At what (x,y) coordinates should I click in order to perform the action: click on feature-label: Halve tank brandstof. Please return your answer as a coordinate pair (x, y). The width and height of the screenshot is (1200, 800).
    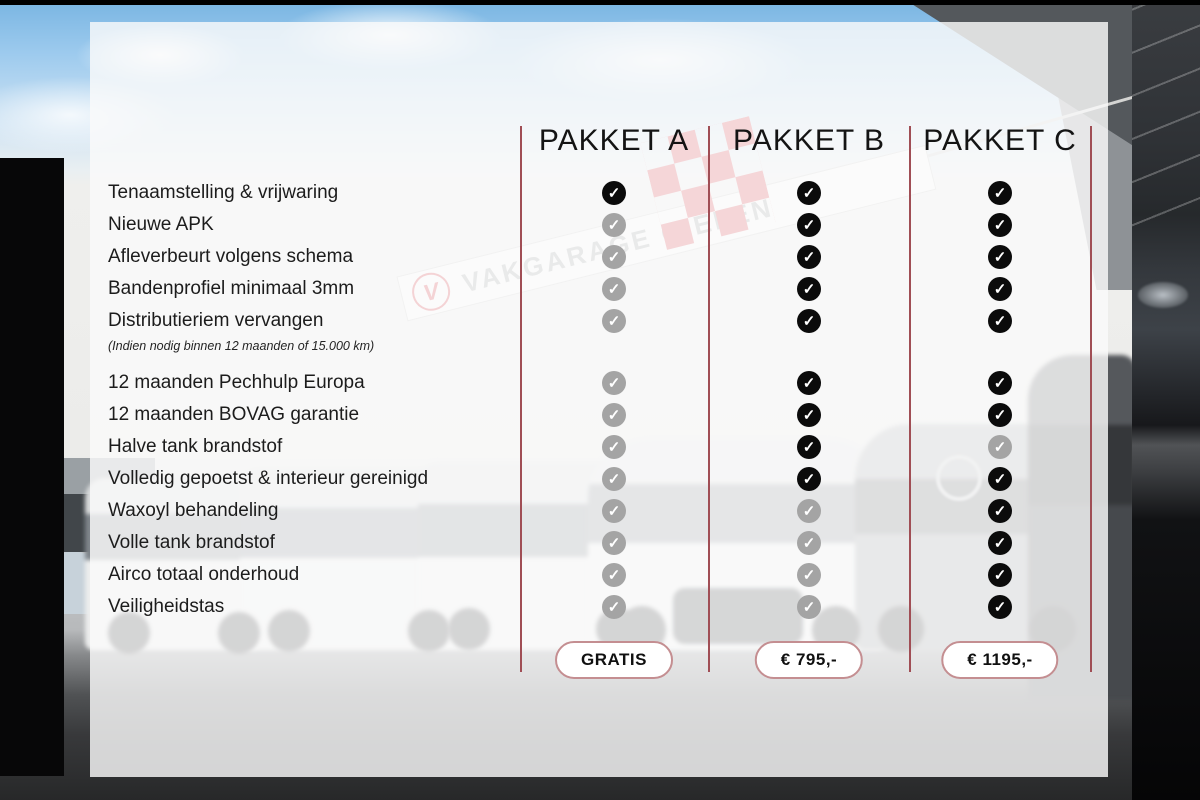
    Looking at the image, I should click on (195, 446).